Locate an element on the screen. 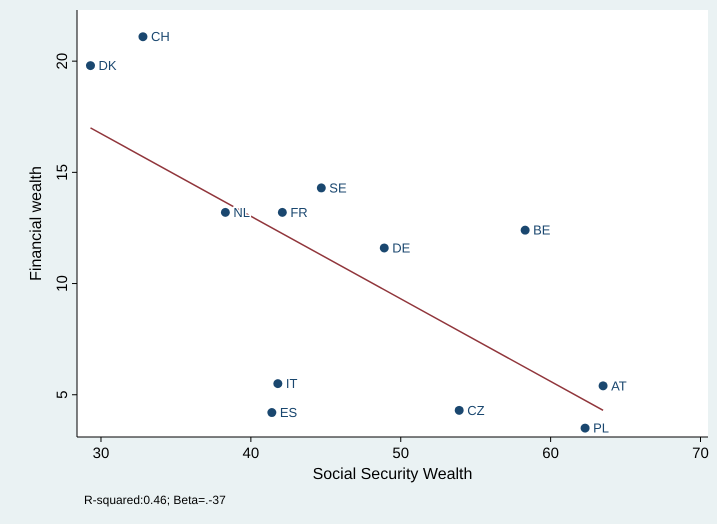  data-label: DK is located at coordinates (107, 66).